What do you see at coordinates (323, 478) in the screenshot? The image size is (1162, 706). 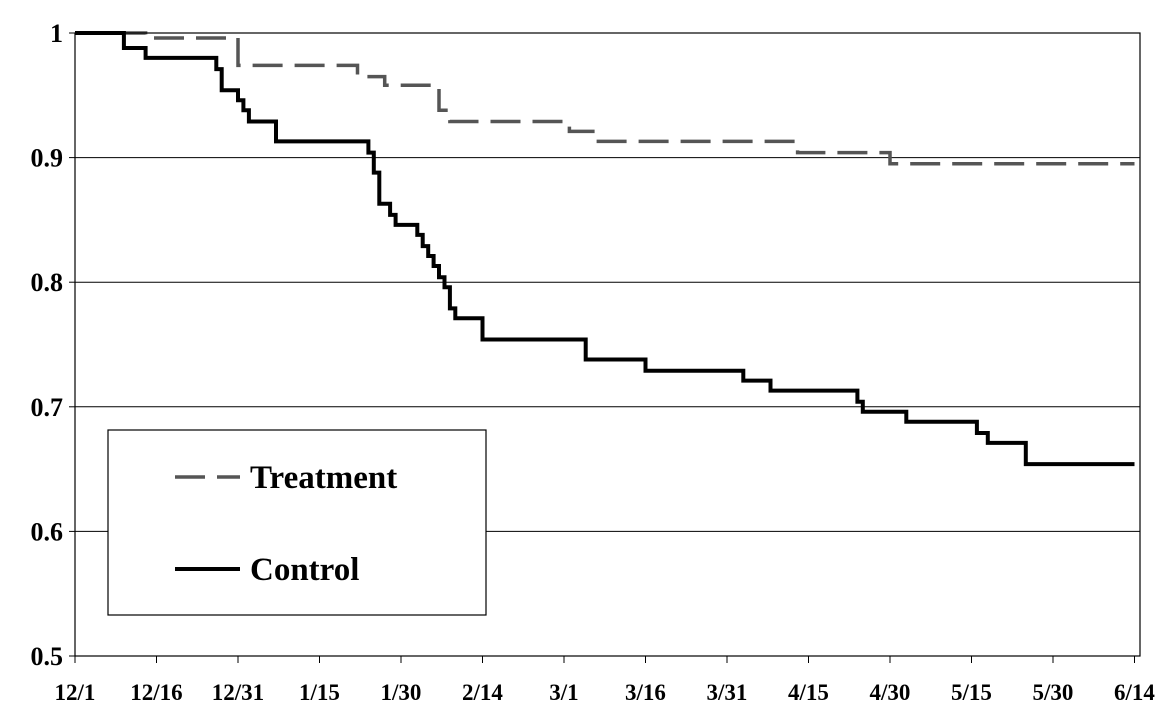 I see `legend-label-treatment: Treatment` at bounding box center [323, 478].